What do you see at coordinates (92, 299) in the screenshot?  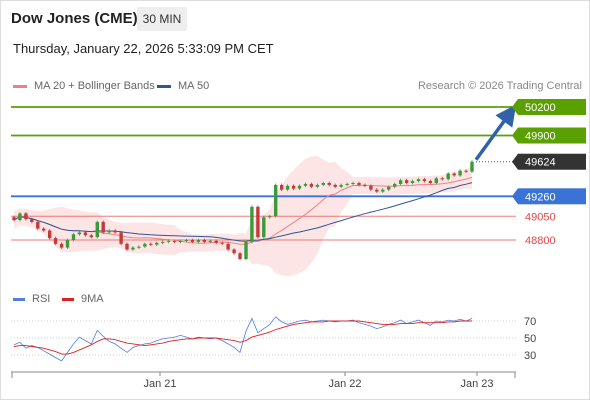 I see `legend-rsi-ma-label: 9MA` at bounding box center [92, 299].